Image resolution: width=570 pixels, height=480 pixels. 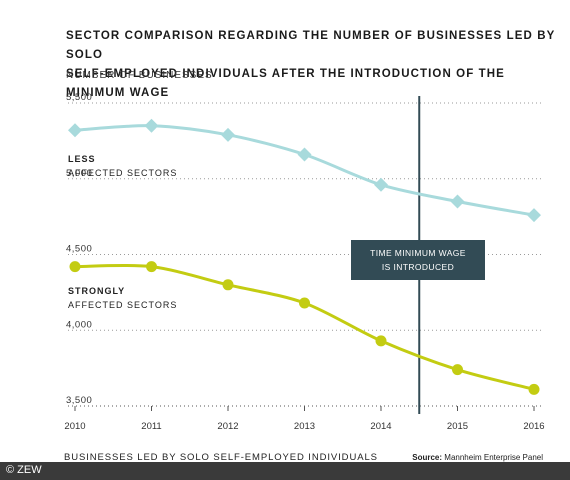 I want to click on annotation-line-1: TIME MINIMUM WAGE, so click(x=418, y=253).